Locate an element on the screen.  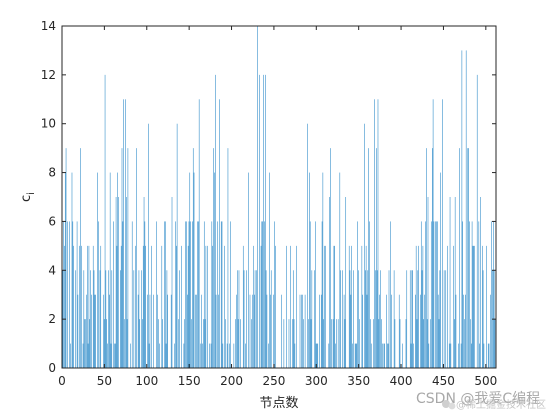
y-axis-label-main: c is located at coordinates (26, 198).